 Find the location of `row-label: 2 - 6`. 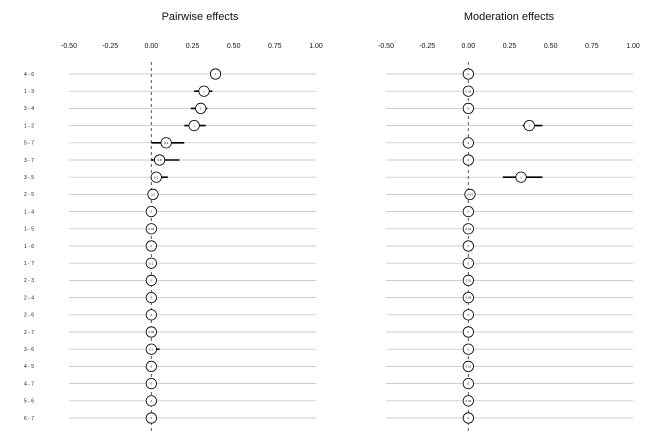

row-label: 2 - 6 is located at coordinates (29, 316).